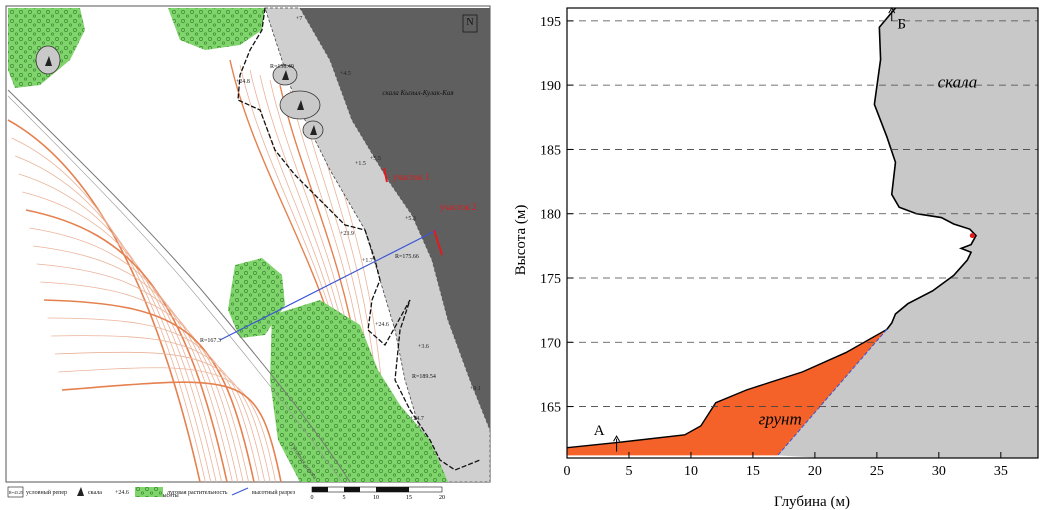 The width and height of the screenshot is (1062, 510). What do you see at coordinates (691, 471) in the screenshot?
I see `x-tick-label: 10` at bounding box center [691, 471].